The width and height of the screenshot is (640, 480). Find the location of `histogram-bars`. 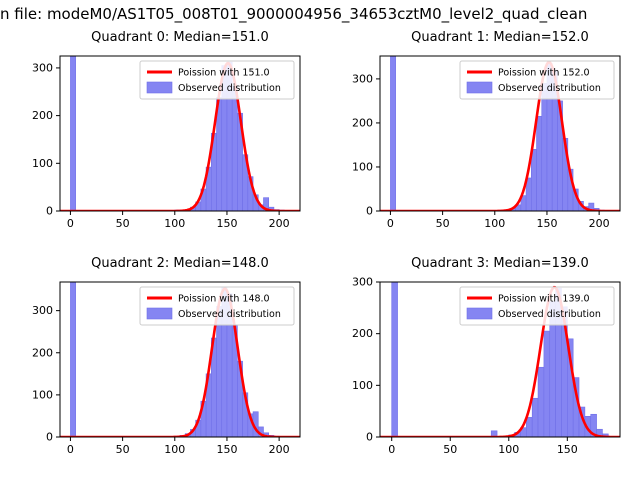

histogram-bars is located at coordinates (497, 133).